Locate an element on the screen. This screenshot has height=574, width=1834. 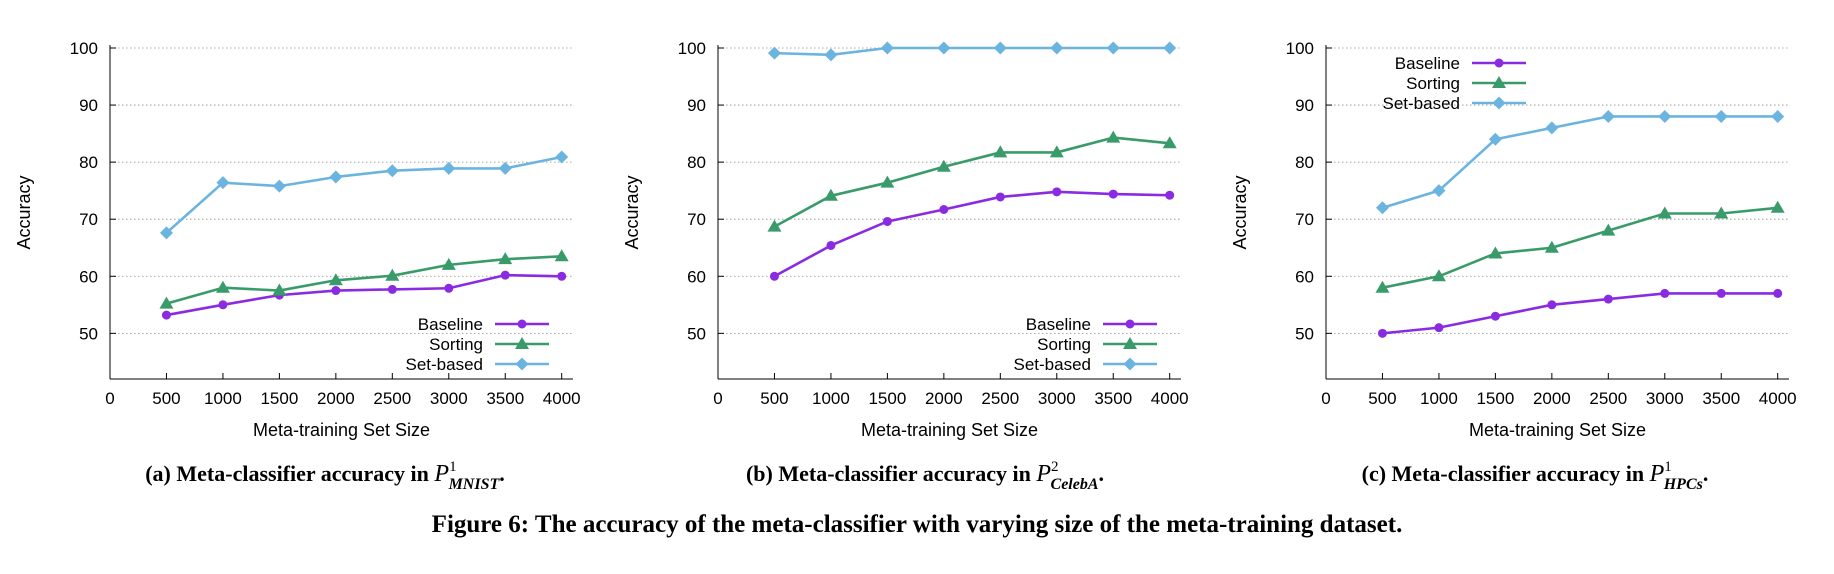
x-tick-label: 3000 is located at coordinates (1057, 398).